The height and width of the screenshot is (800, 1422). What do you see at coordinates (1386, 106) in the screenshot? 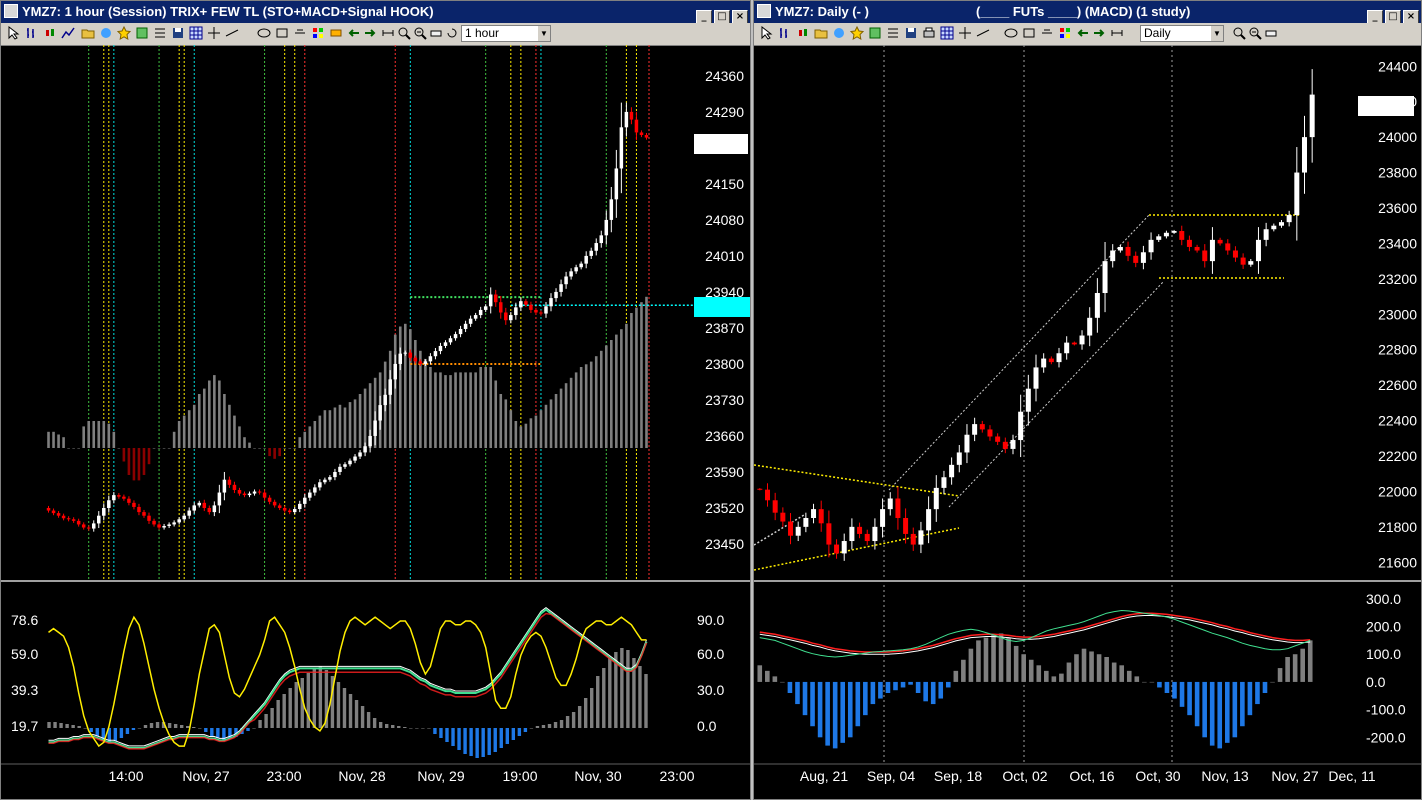
I see `last-price-box` at bounding box center [1386, 106].